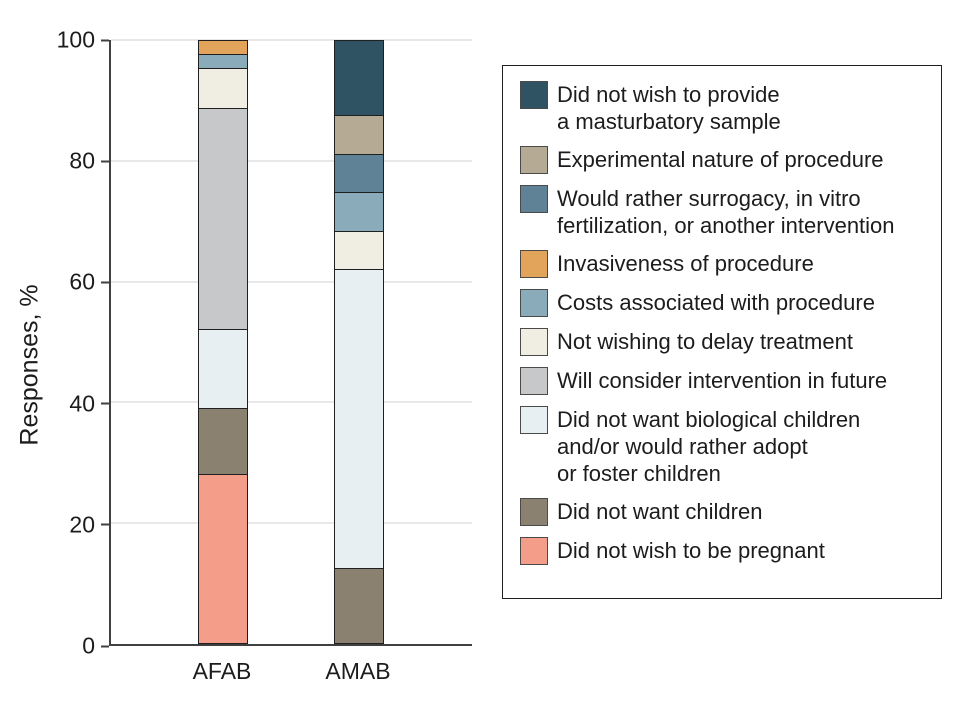  What do you see at coordinates (682, 446) in the screenshot?
I see `legend-label-line: and/or would rather adopt` at bounding box center [682, 446].